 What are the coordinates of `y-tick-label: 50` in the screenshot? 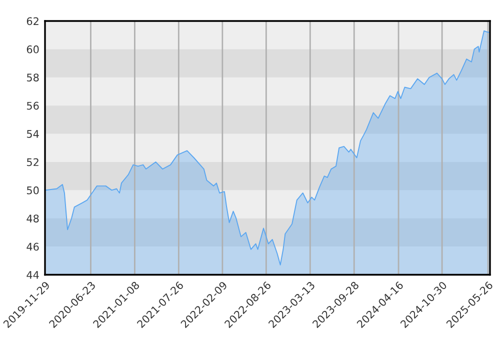 It's located at (32, 190).